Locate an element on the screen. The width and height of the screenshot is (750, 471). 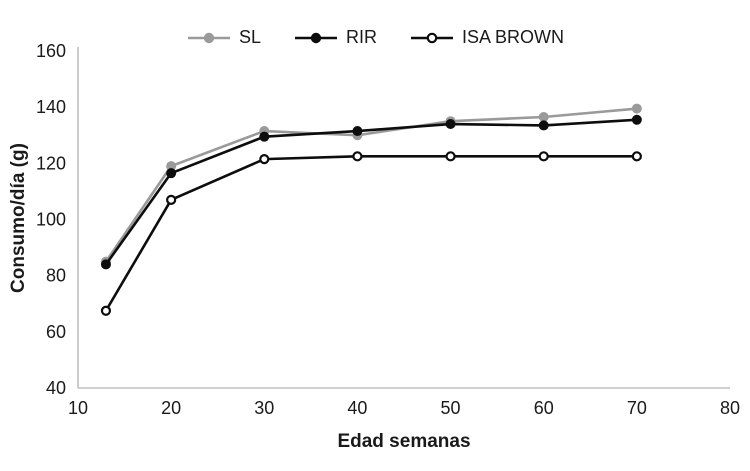
x-tick-label: 60 is located at coordinates (544, 408).